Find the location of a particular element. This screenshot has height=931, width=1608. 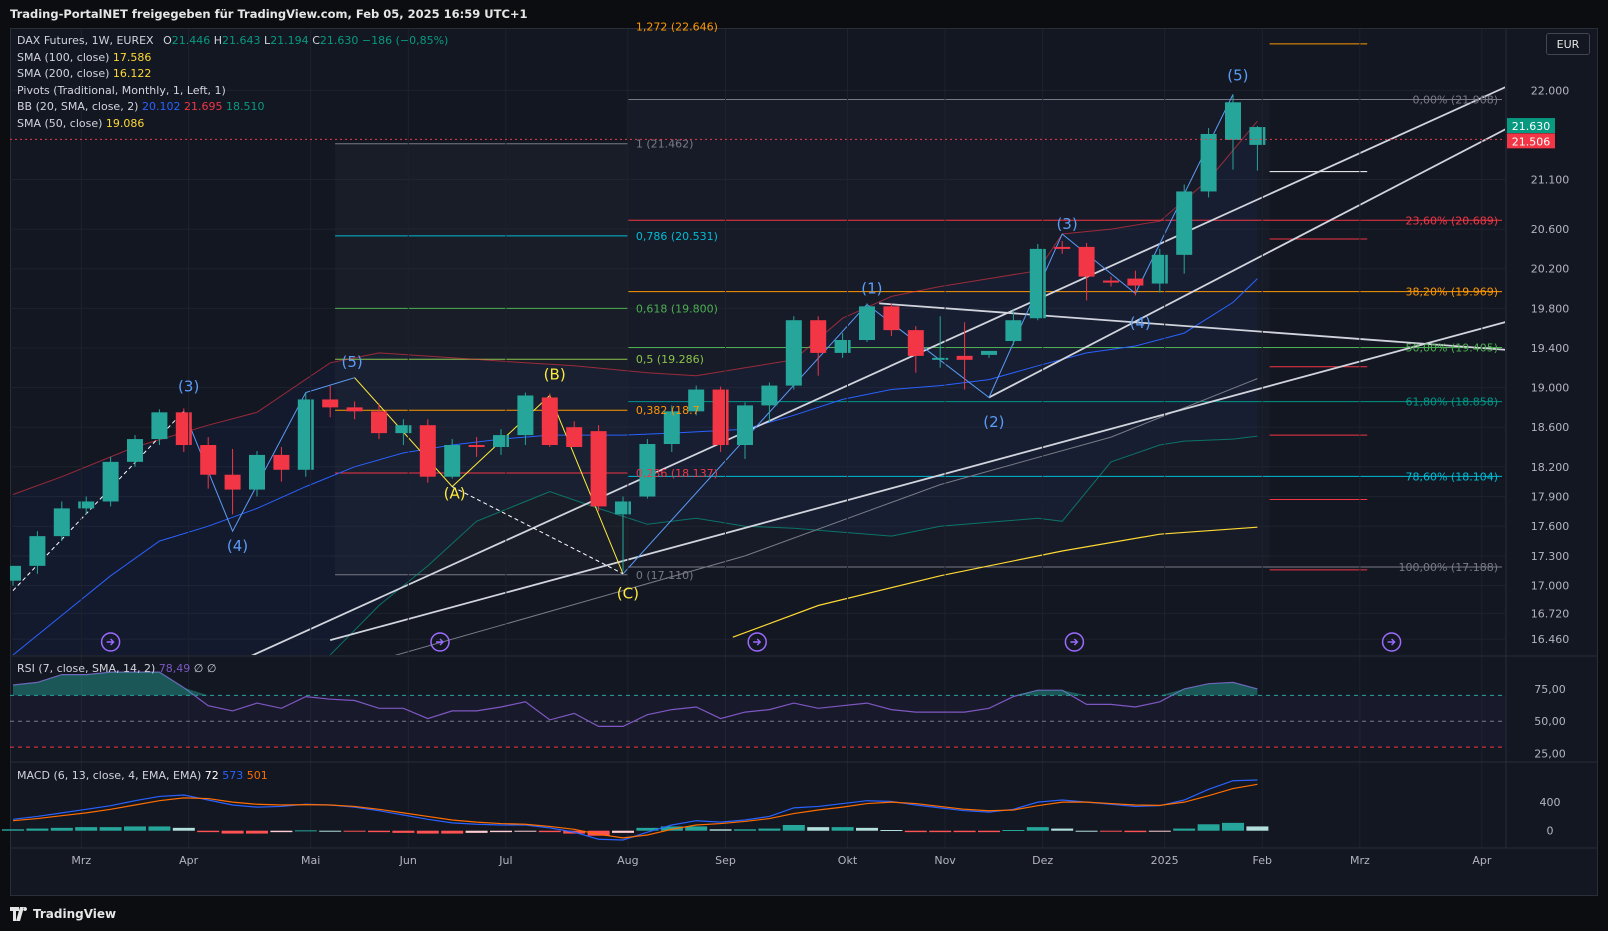

rsi-legend-extra2: ∅ is located at coordinates (211, 668).